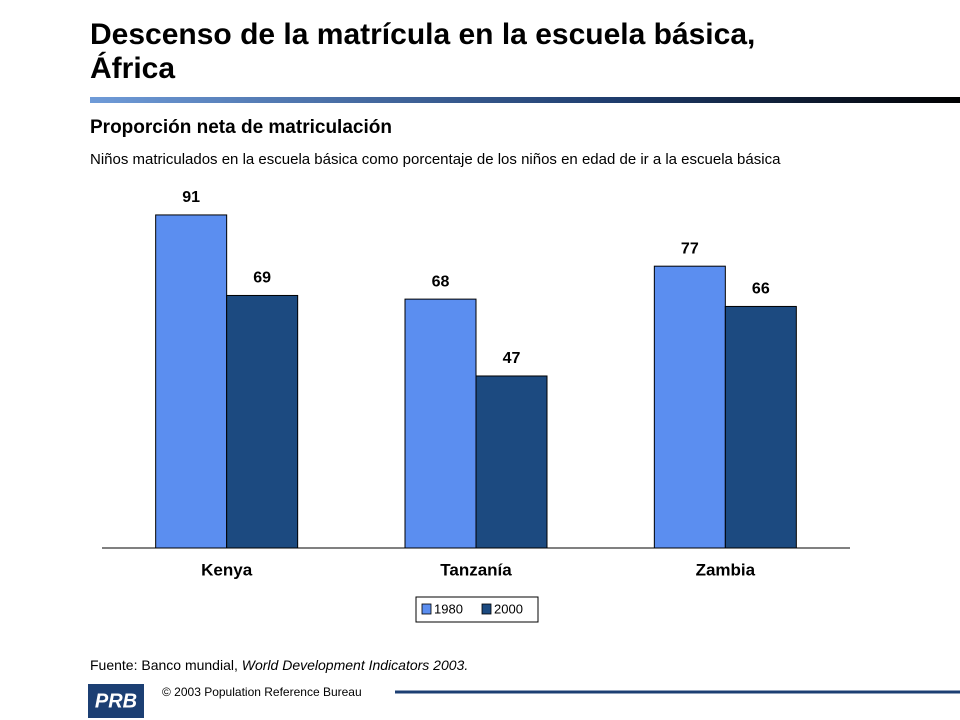 The image size is (960, 720). I want to click on legend-label: 1980, so click(448, 608).